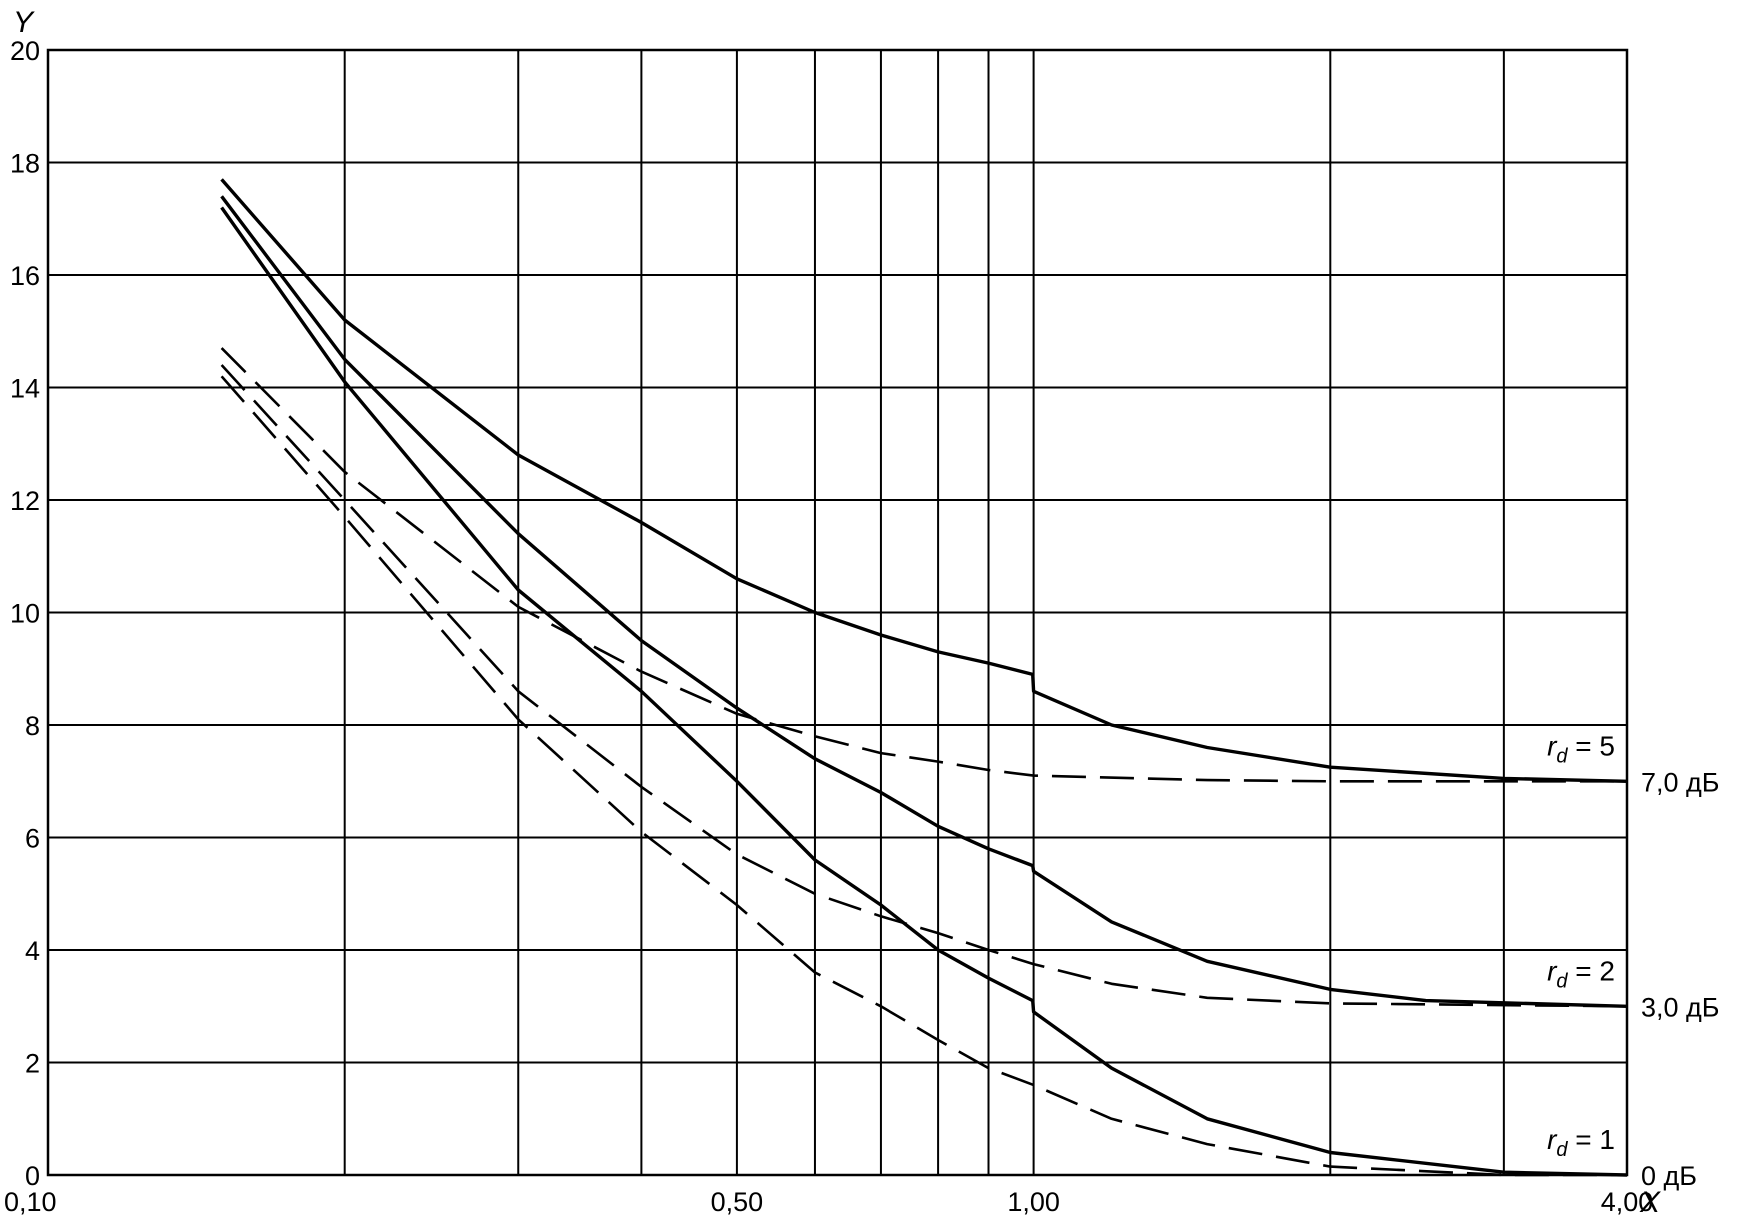 The image size is (1753, 1223). I want to click on y-tick-label: 18, so click(25, 164).